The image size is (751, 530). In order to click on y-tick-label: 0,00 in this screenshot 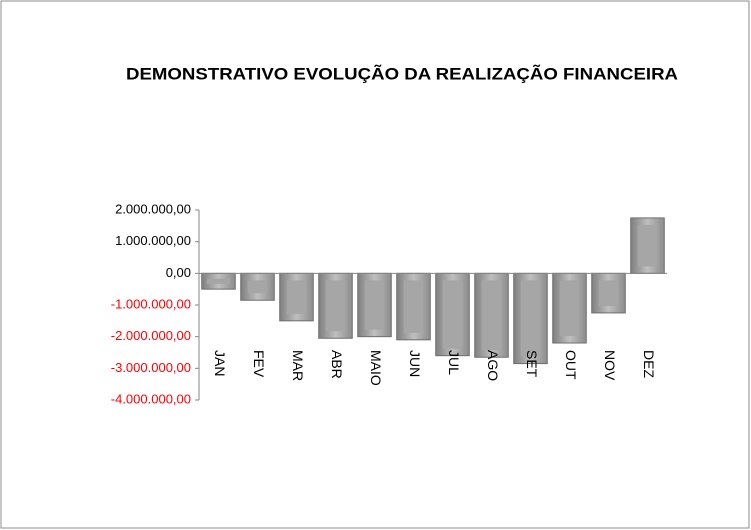, I will do `click(178, 272)`.